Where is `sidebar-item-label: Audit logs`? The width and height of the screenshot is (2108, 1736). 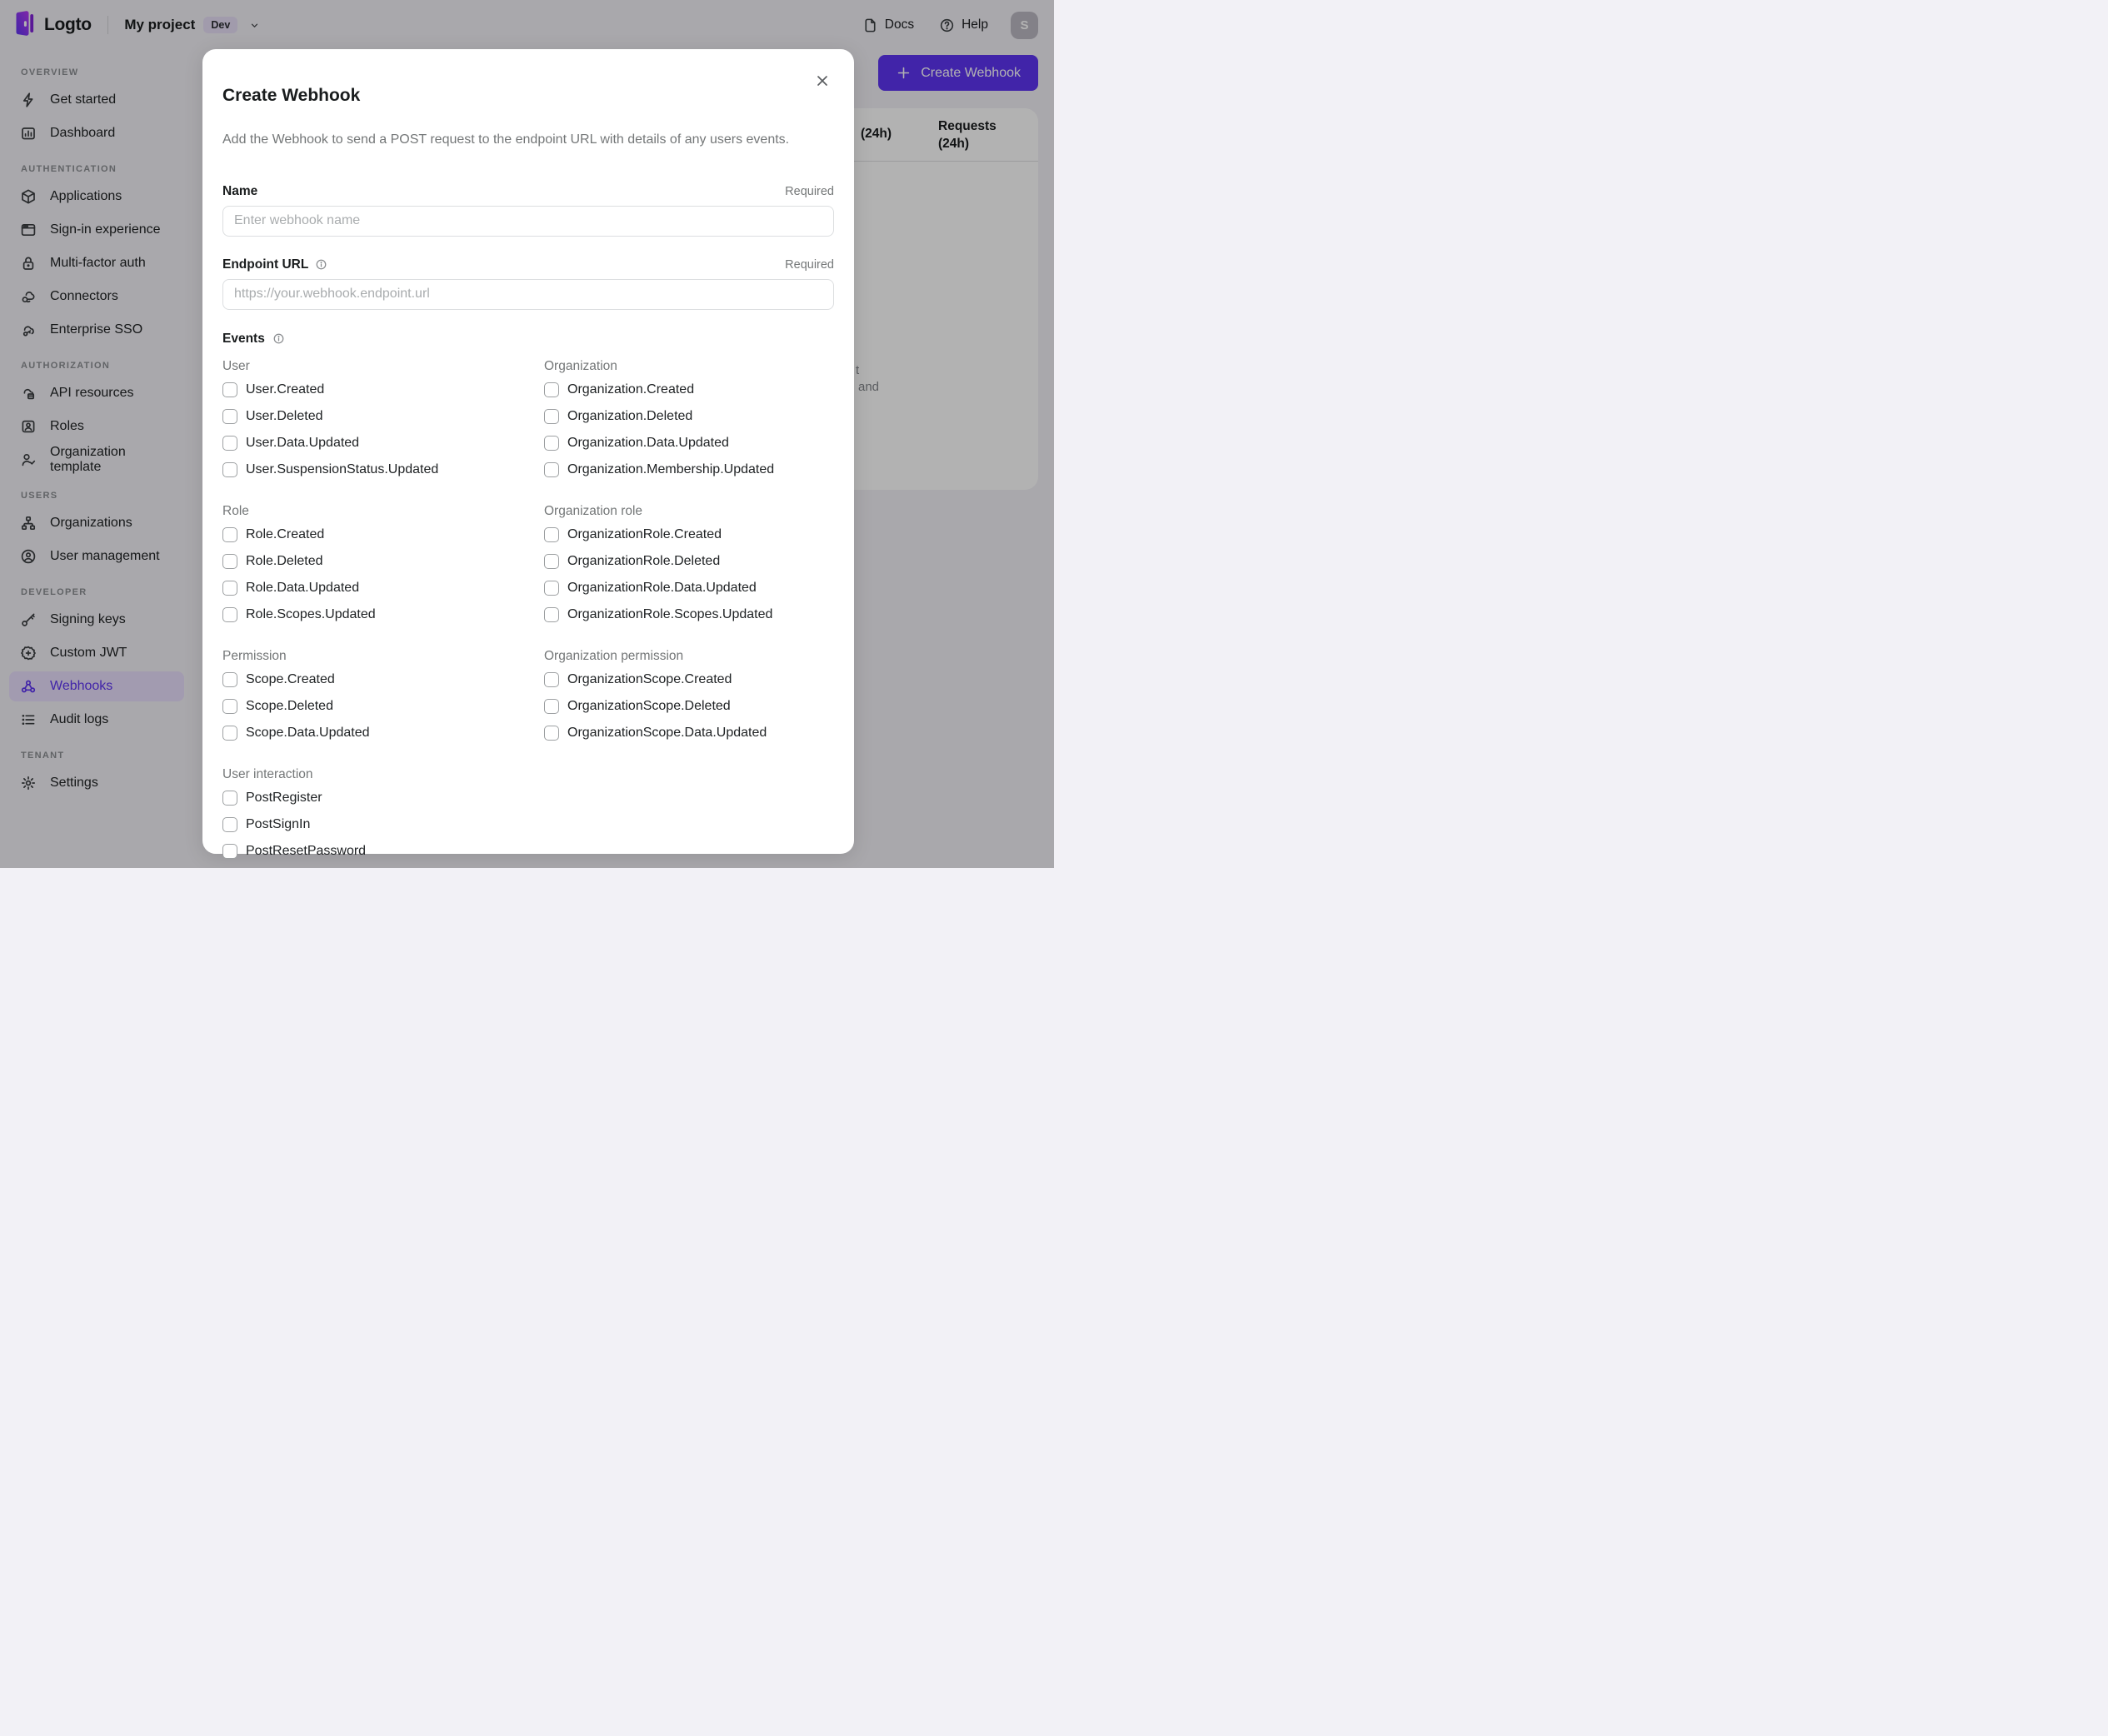
sidebar-item-label: Audit logs is located at coordinates (79, 719).